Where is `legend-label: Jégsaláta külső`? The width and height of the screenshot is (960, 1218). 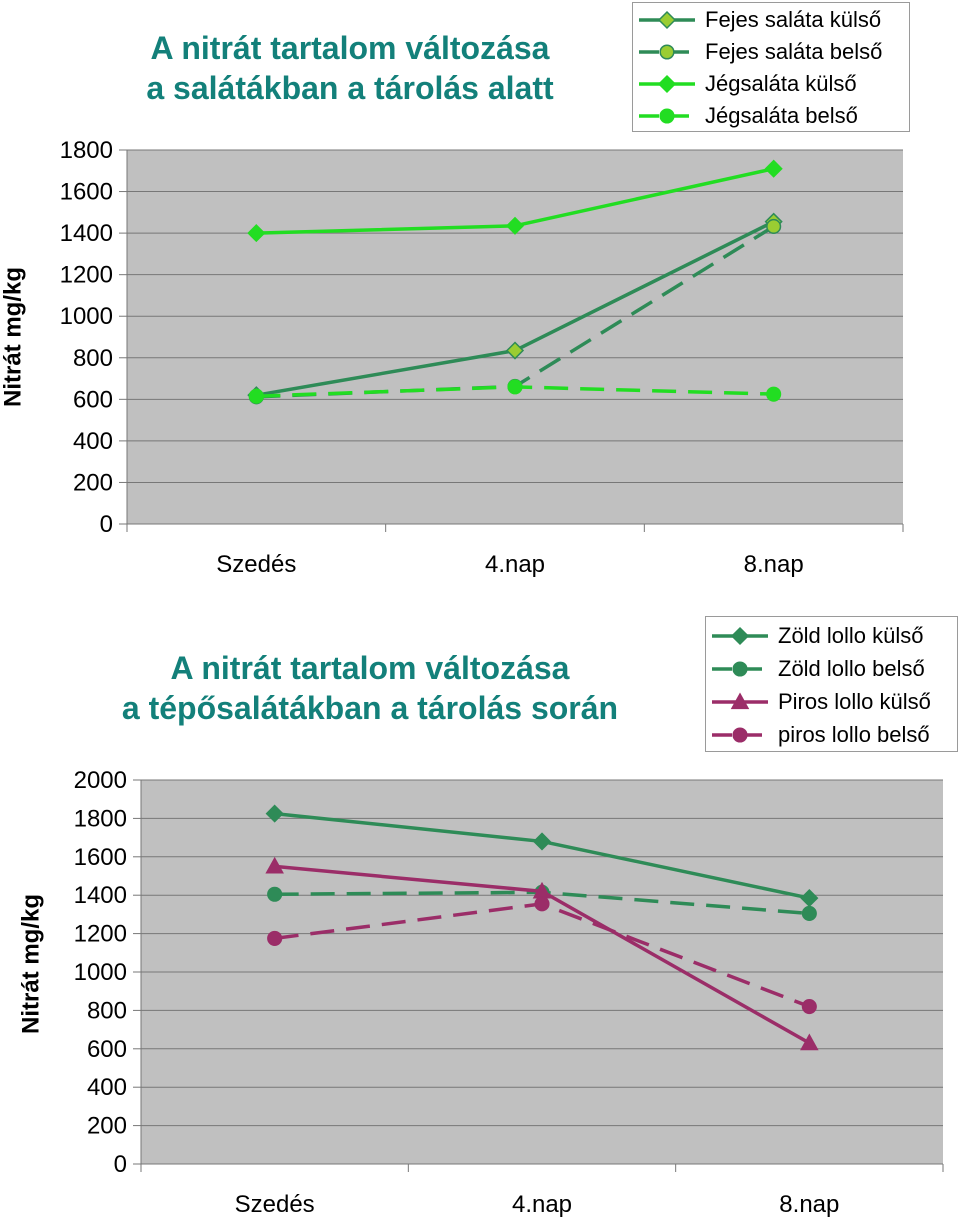
legend-label: Jégsaláta külső is located at coordinates (781, 83).